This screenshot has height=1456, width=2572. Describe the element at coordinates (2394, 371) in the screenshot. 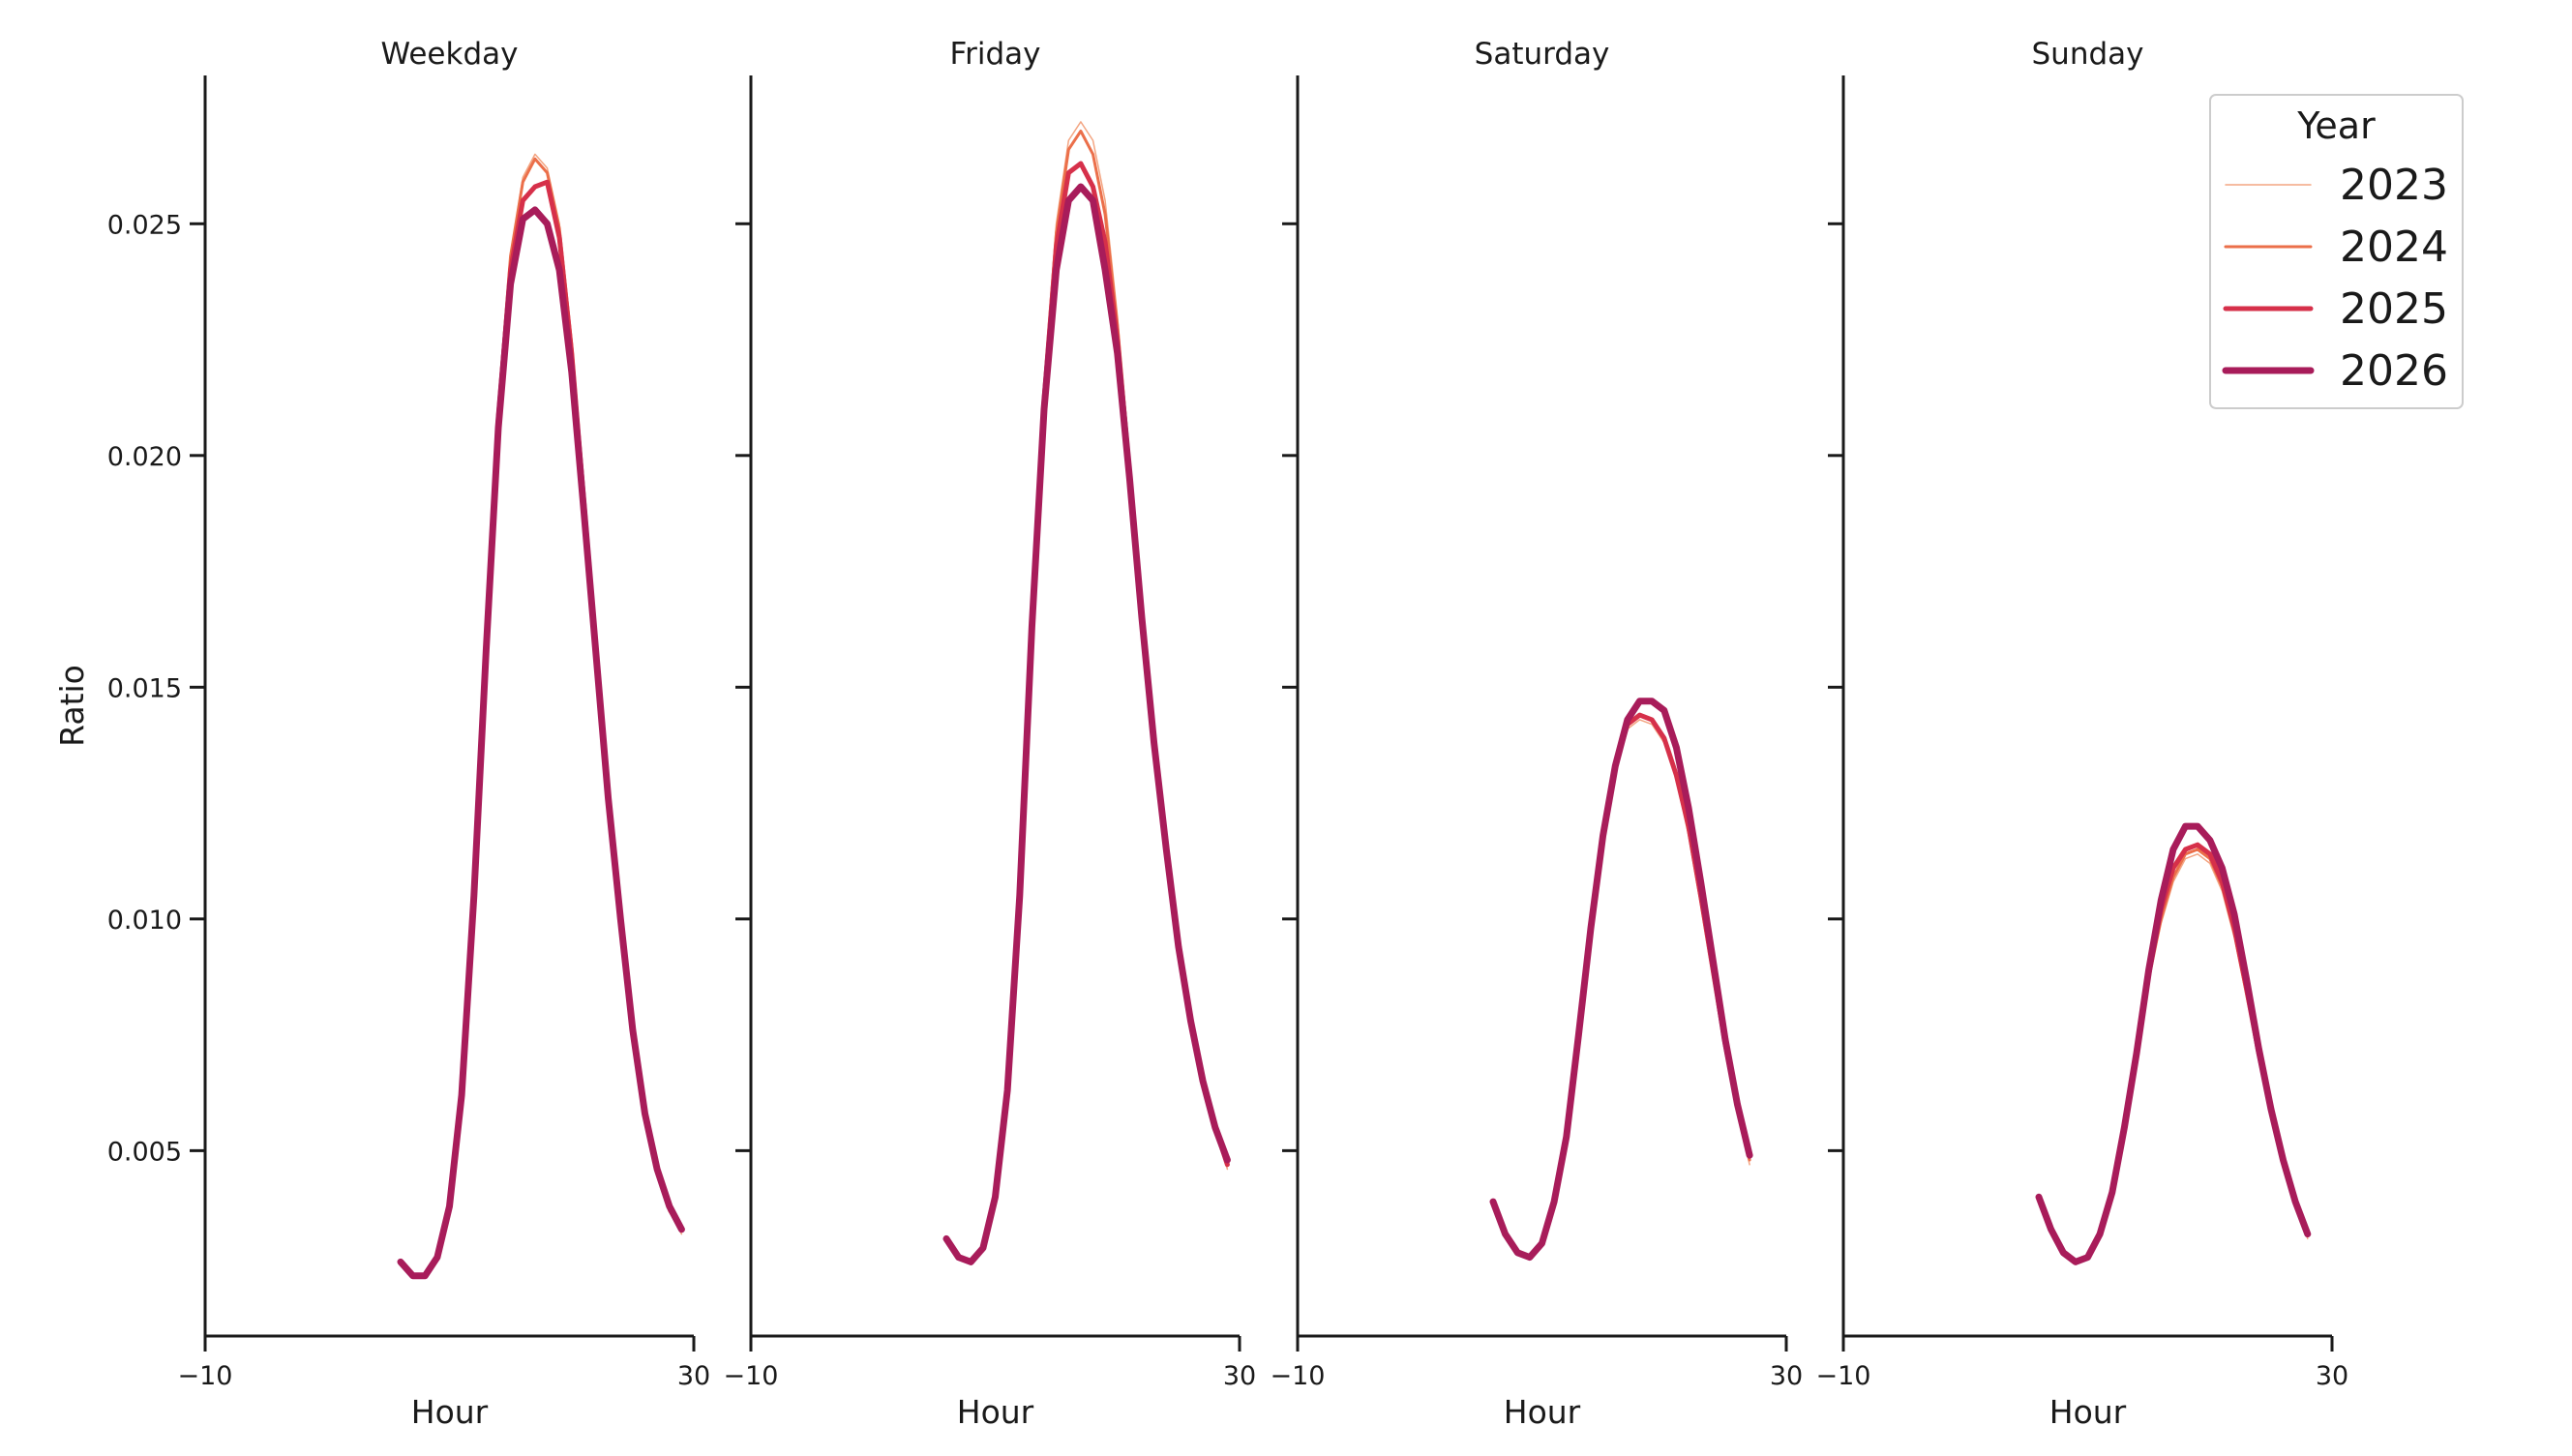

I see `legend-label: 2026` at that location.